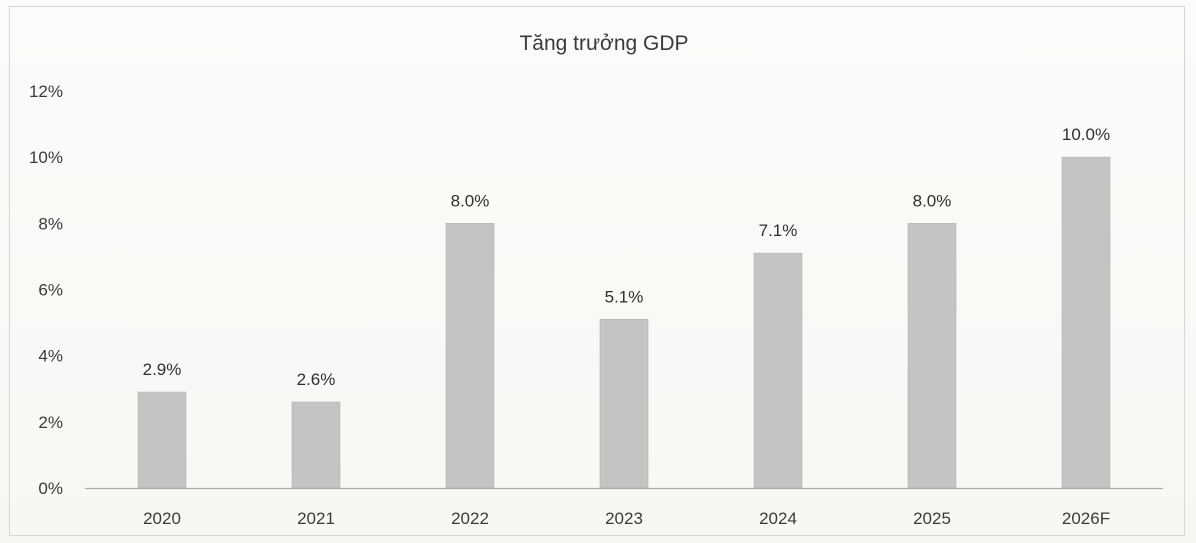  I want to click on y-axis: 0% 2% 4% 6% 8% 10% 12%, so click(46, 290).